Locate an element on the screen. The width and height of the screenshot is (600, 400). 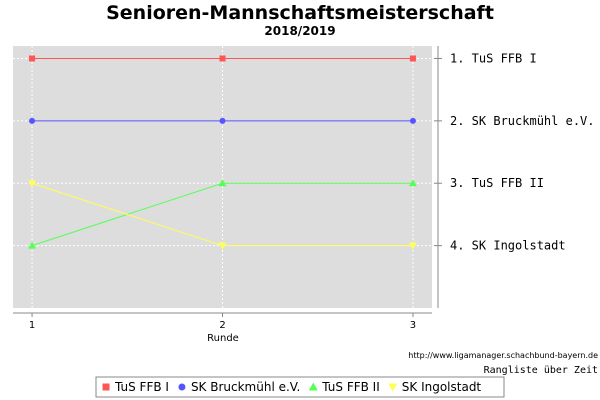
x-tick-labels: 1 2 3 is located at coordinates (222, 322).